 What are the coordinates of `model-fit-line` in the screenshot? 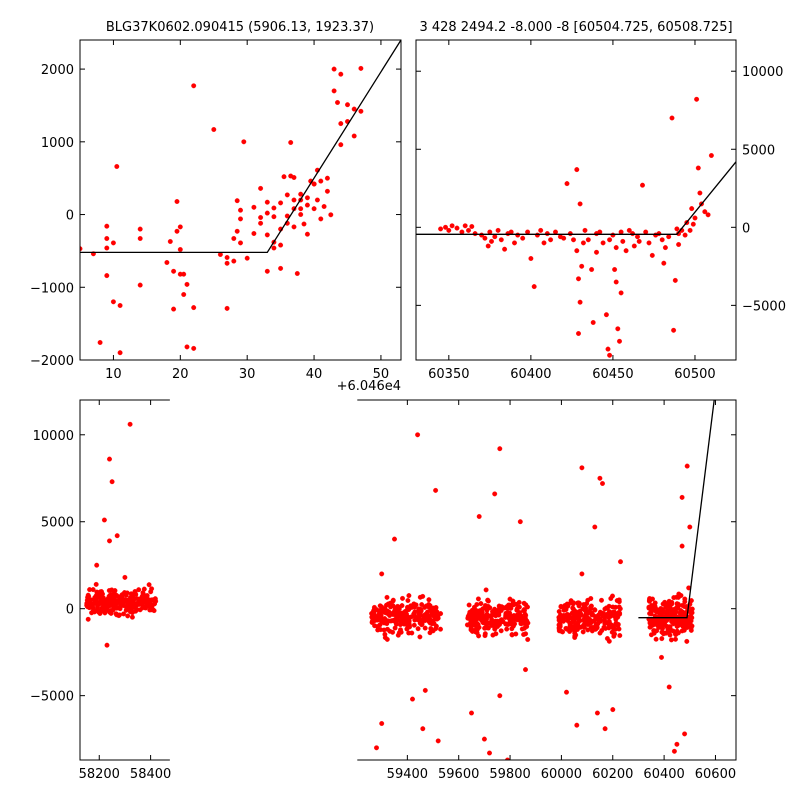 It's located at (676, 509).